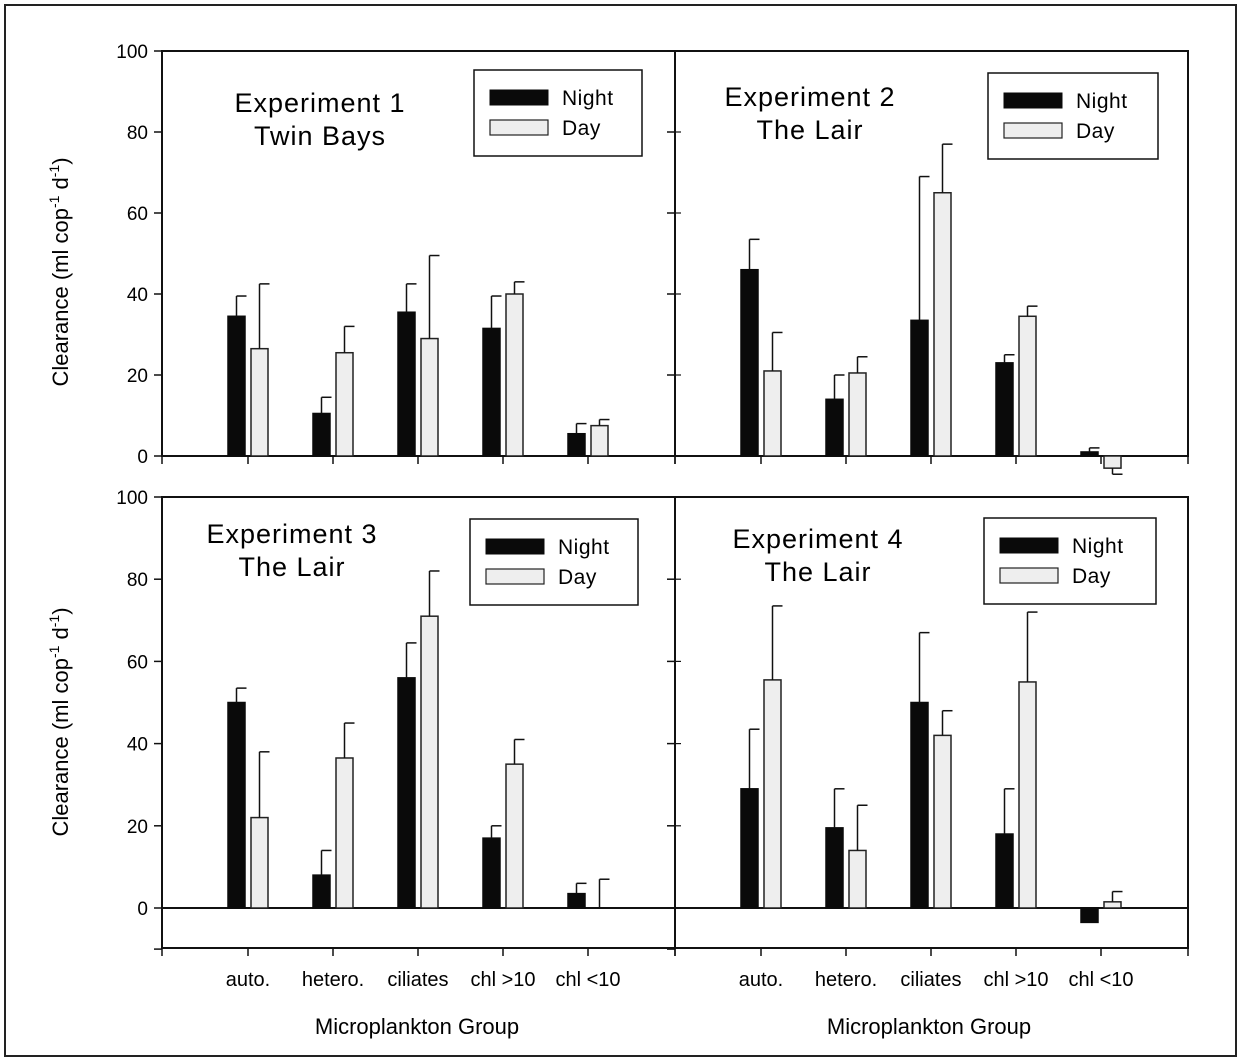 This screenshot has width=1241, height=1061. What do you see at coordinates (929, 1026) in the screenshot?
I see `x-axis-title-right: Microplankton Group` at bounding box center [929, 1026].